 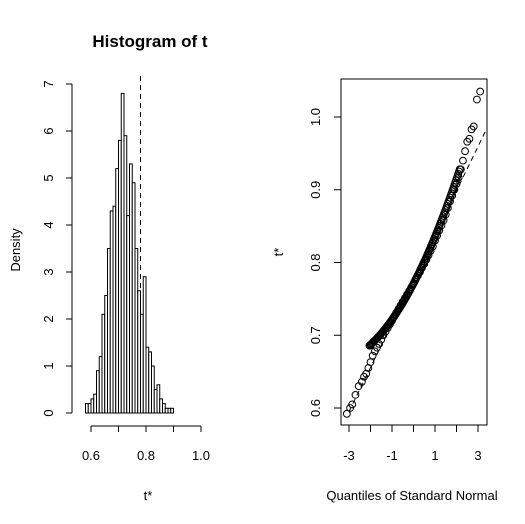 What do you see at coordinates (392, 455) in the screenshot?
I see `qq-x-tick-label: -1` at bounding box center [392, 455].